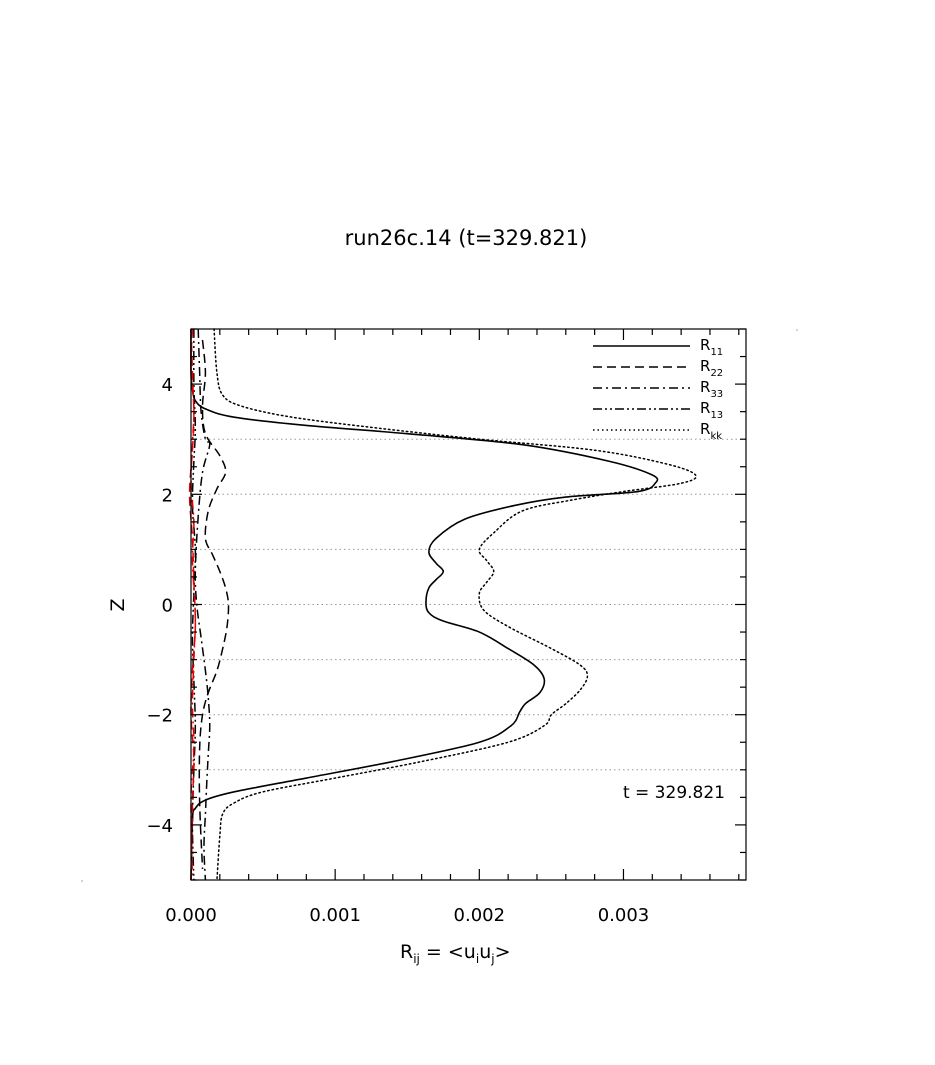  What do you see at coordinates (159, 606) in the screenshot?
I see `y-tick-labels: −4 −2 0 2 4` at bounding box center [159, 606].